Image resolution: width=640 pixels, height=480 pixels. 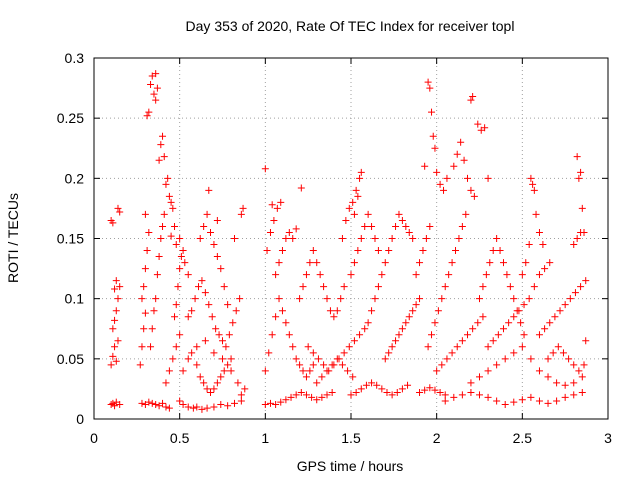 I want to click on y-tick-label: 0.05, so click(x=70, y=359).